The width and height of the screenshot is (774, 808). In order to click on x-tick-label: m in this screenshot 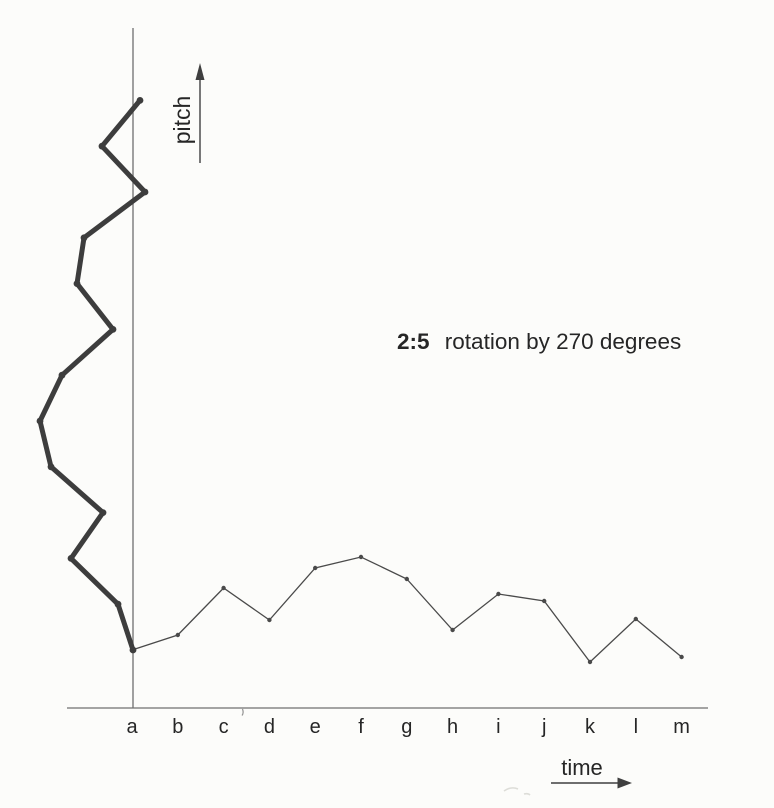, I will do `click(681, 727)`.